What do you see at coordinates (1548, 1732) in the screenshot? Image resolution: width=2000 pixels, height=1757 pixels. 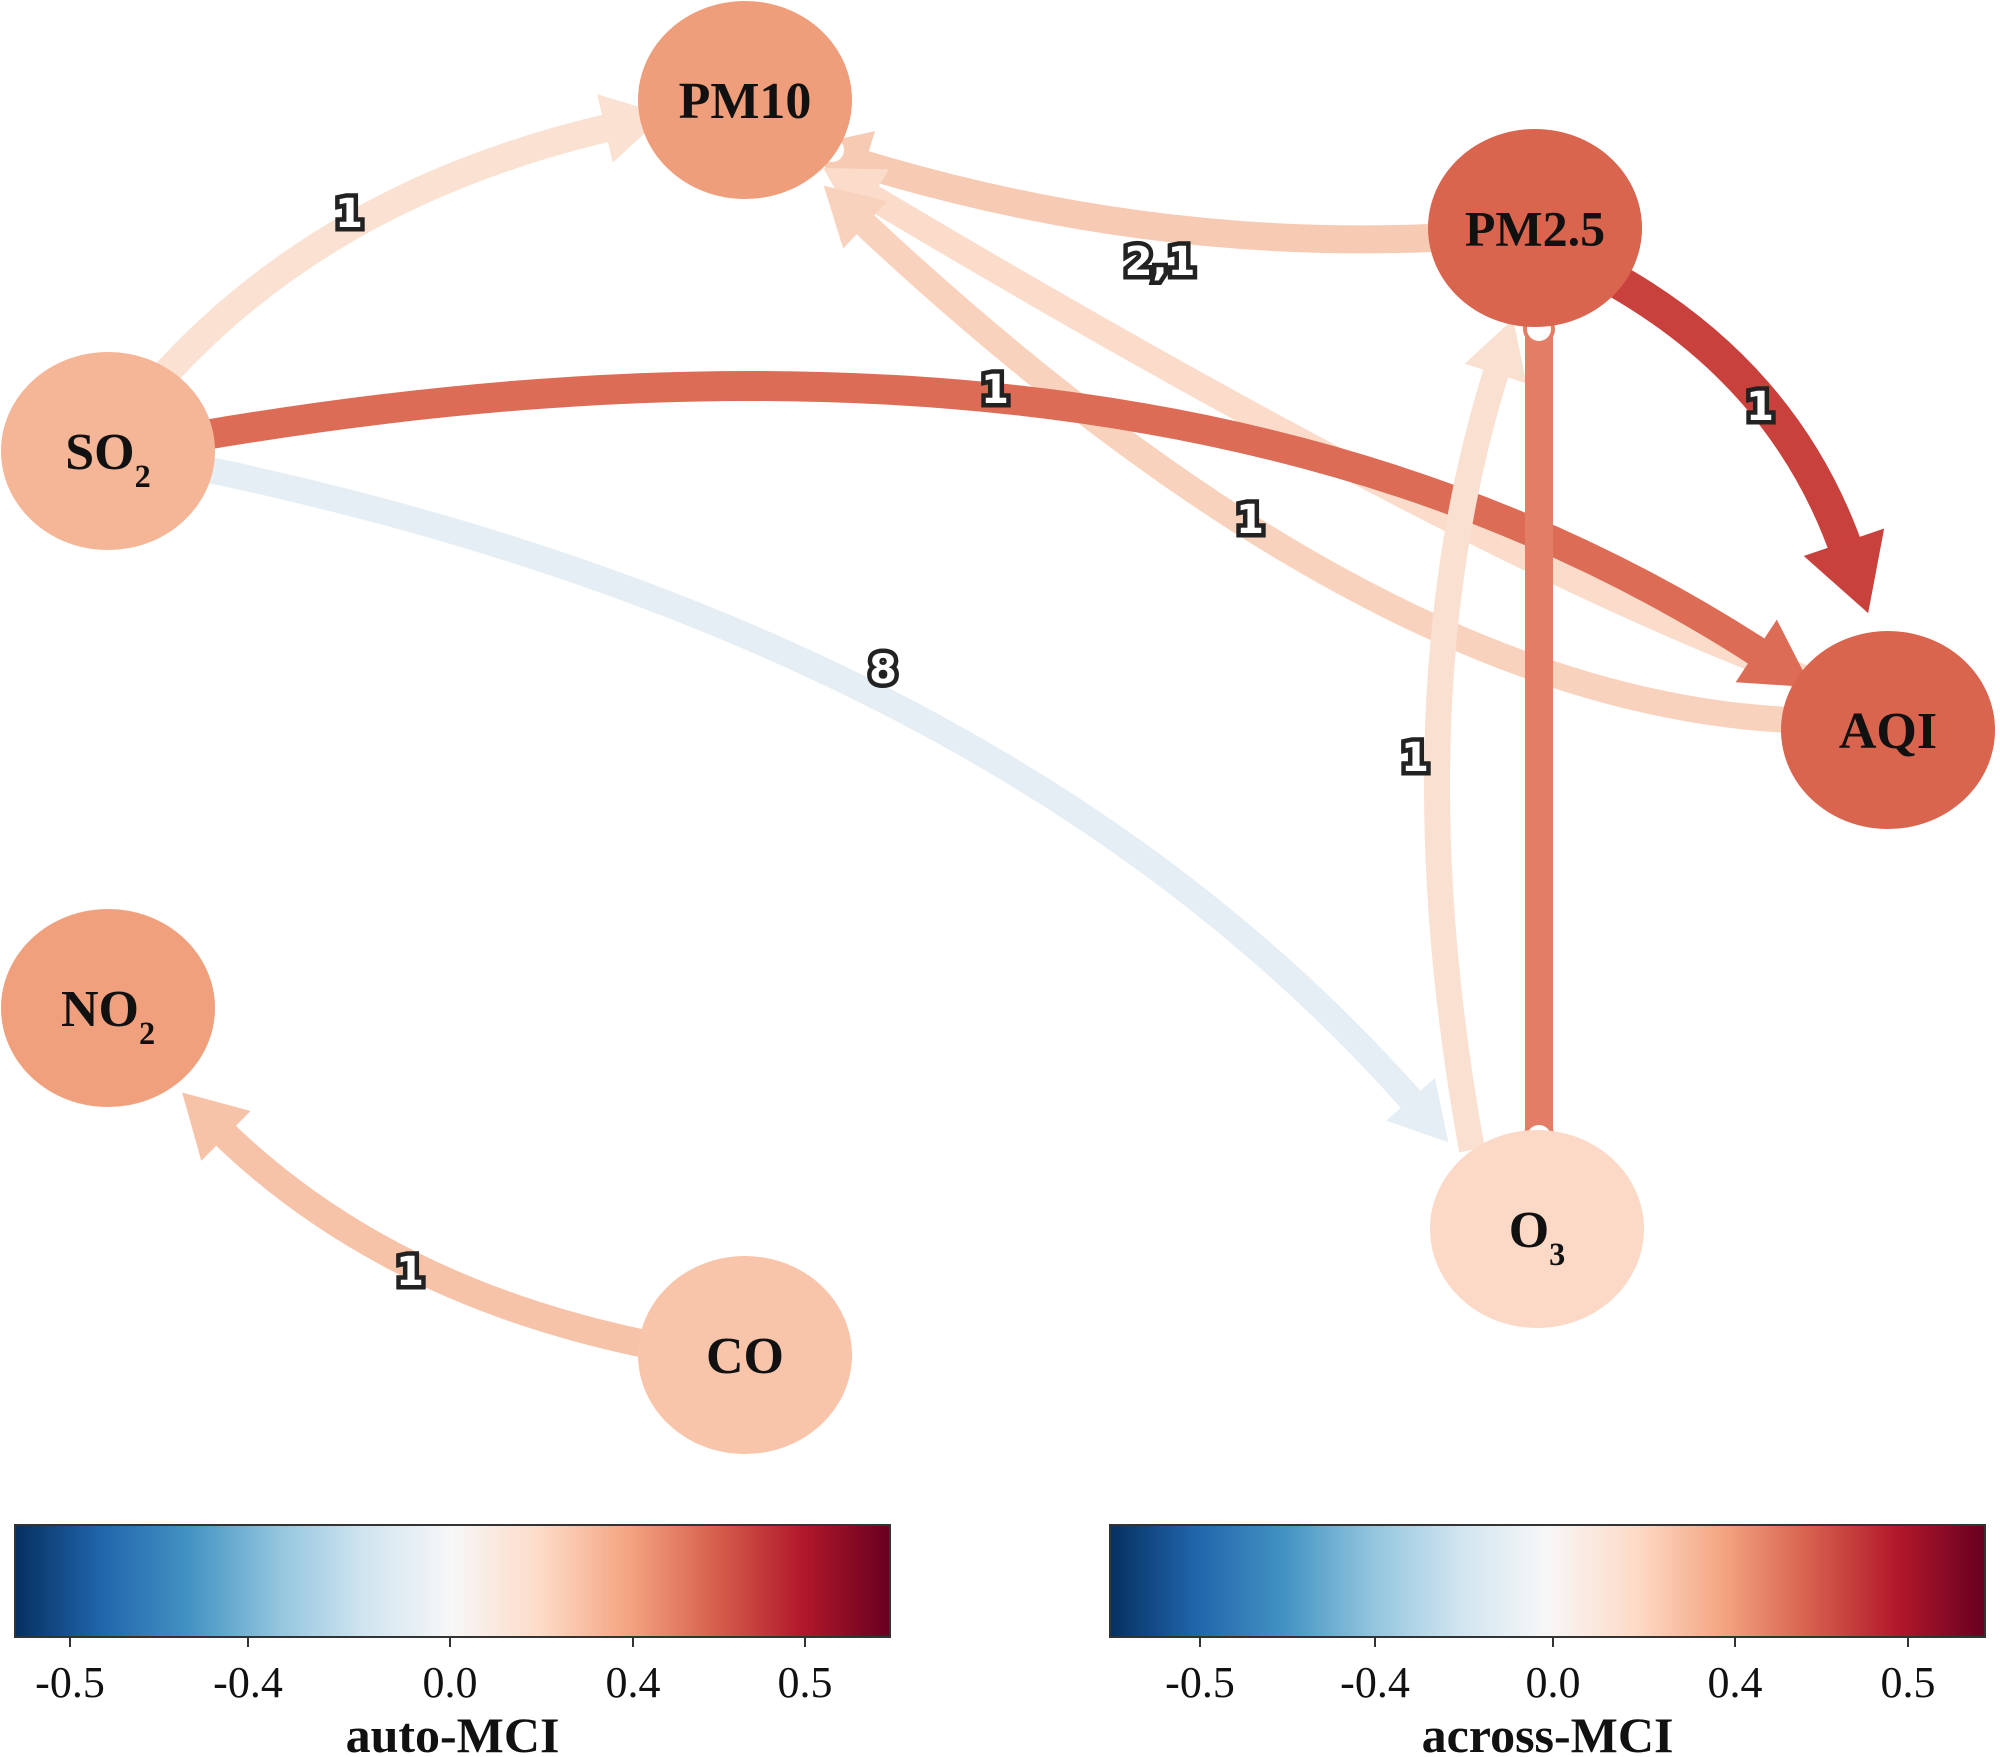 I see `across-mci-colorbar-title: across-MCI` at bounding box center [1548, 1732].